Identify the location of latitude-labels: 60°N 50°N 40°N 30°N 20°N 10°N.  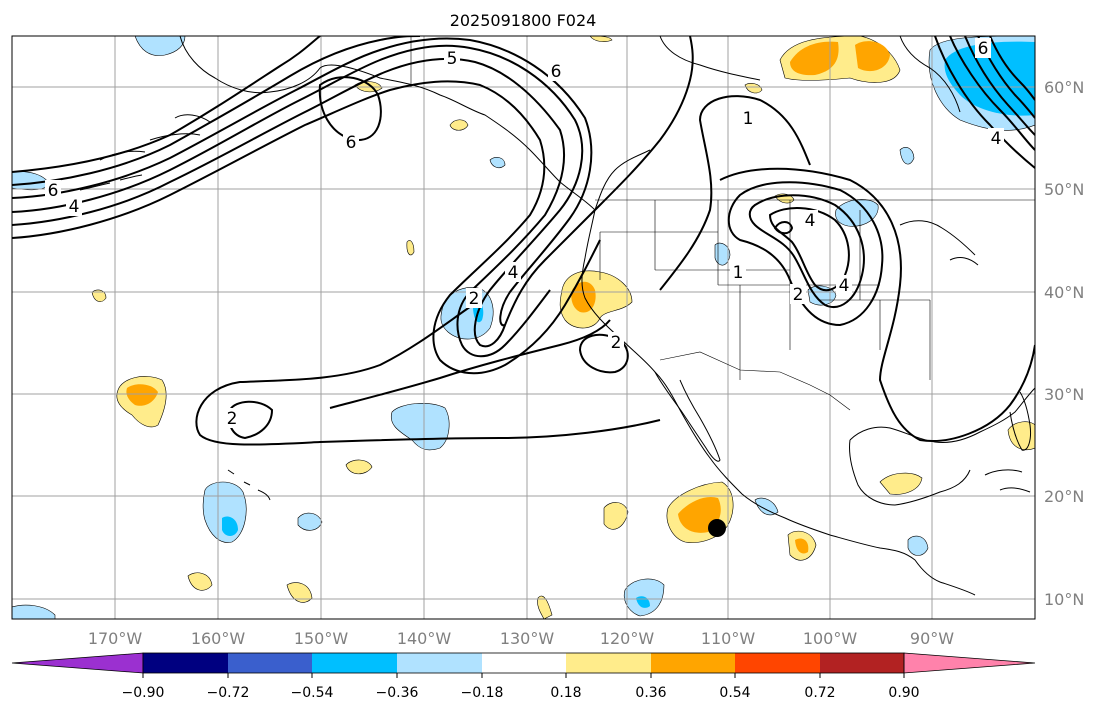
(1064, 343).